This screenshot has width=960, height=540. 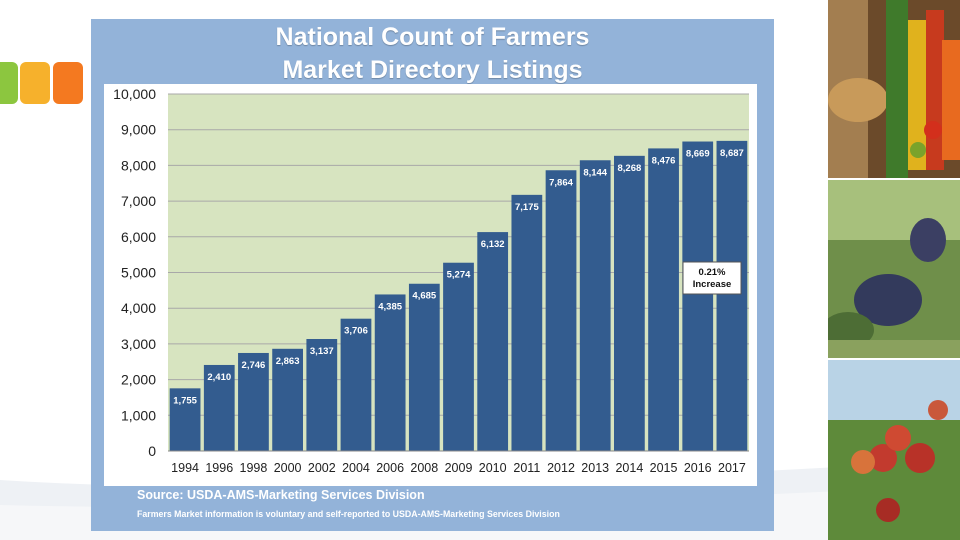 What do you see at coordinates (138, 165) in the screenshot?
I see `y-tick-label: 8,000` at bounding box center [138, 165].